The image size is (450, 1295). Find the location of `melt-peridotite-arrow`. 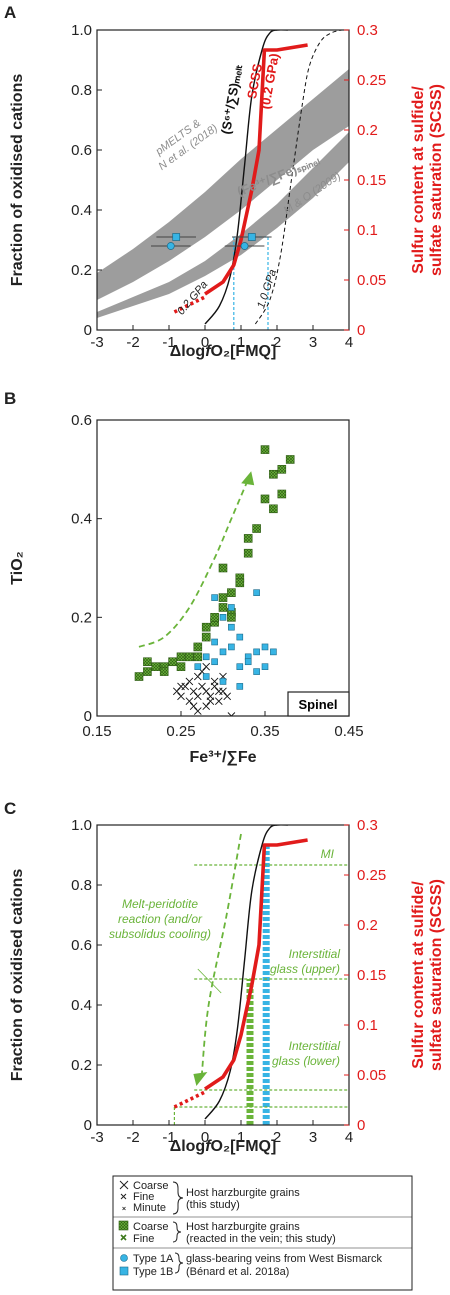

melt-peridotite-arrow is located at coordinates (221, 957).